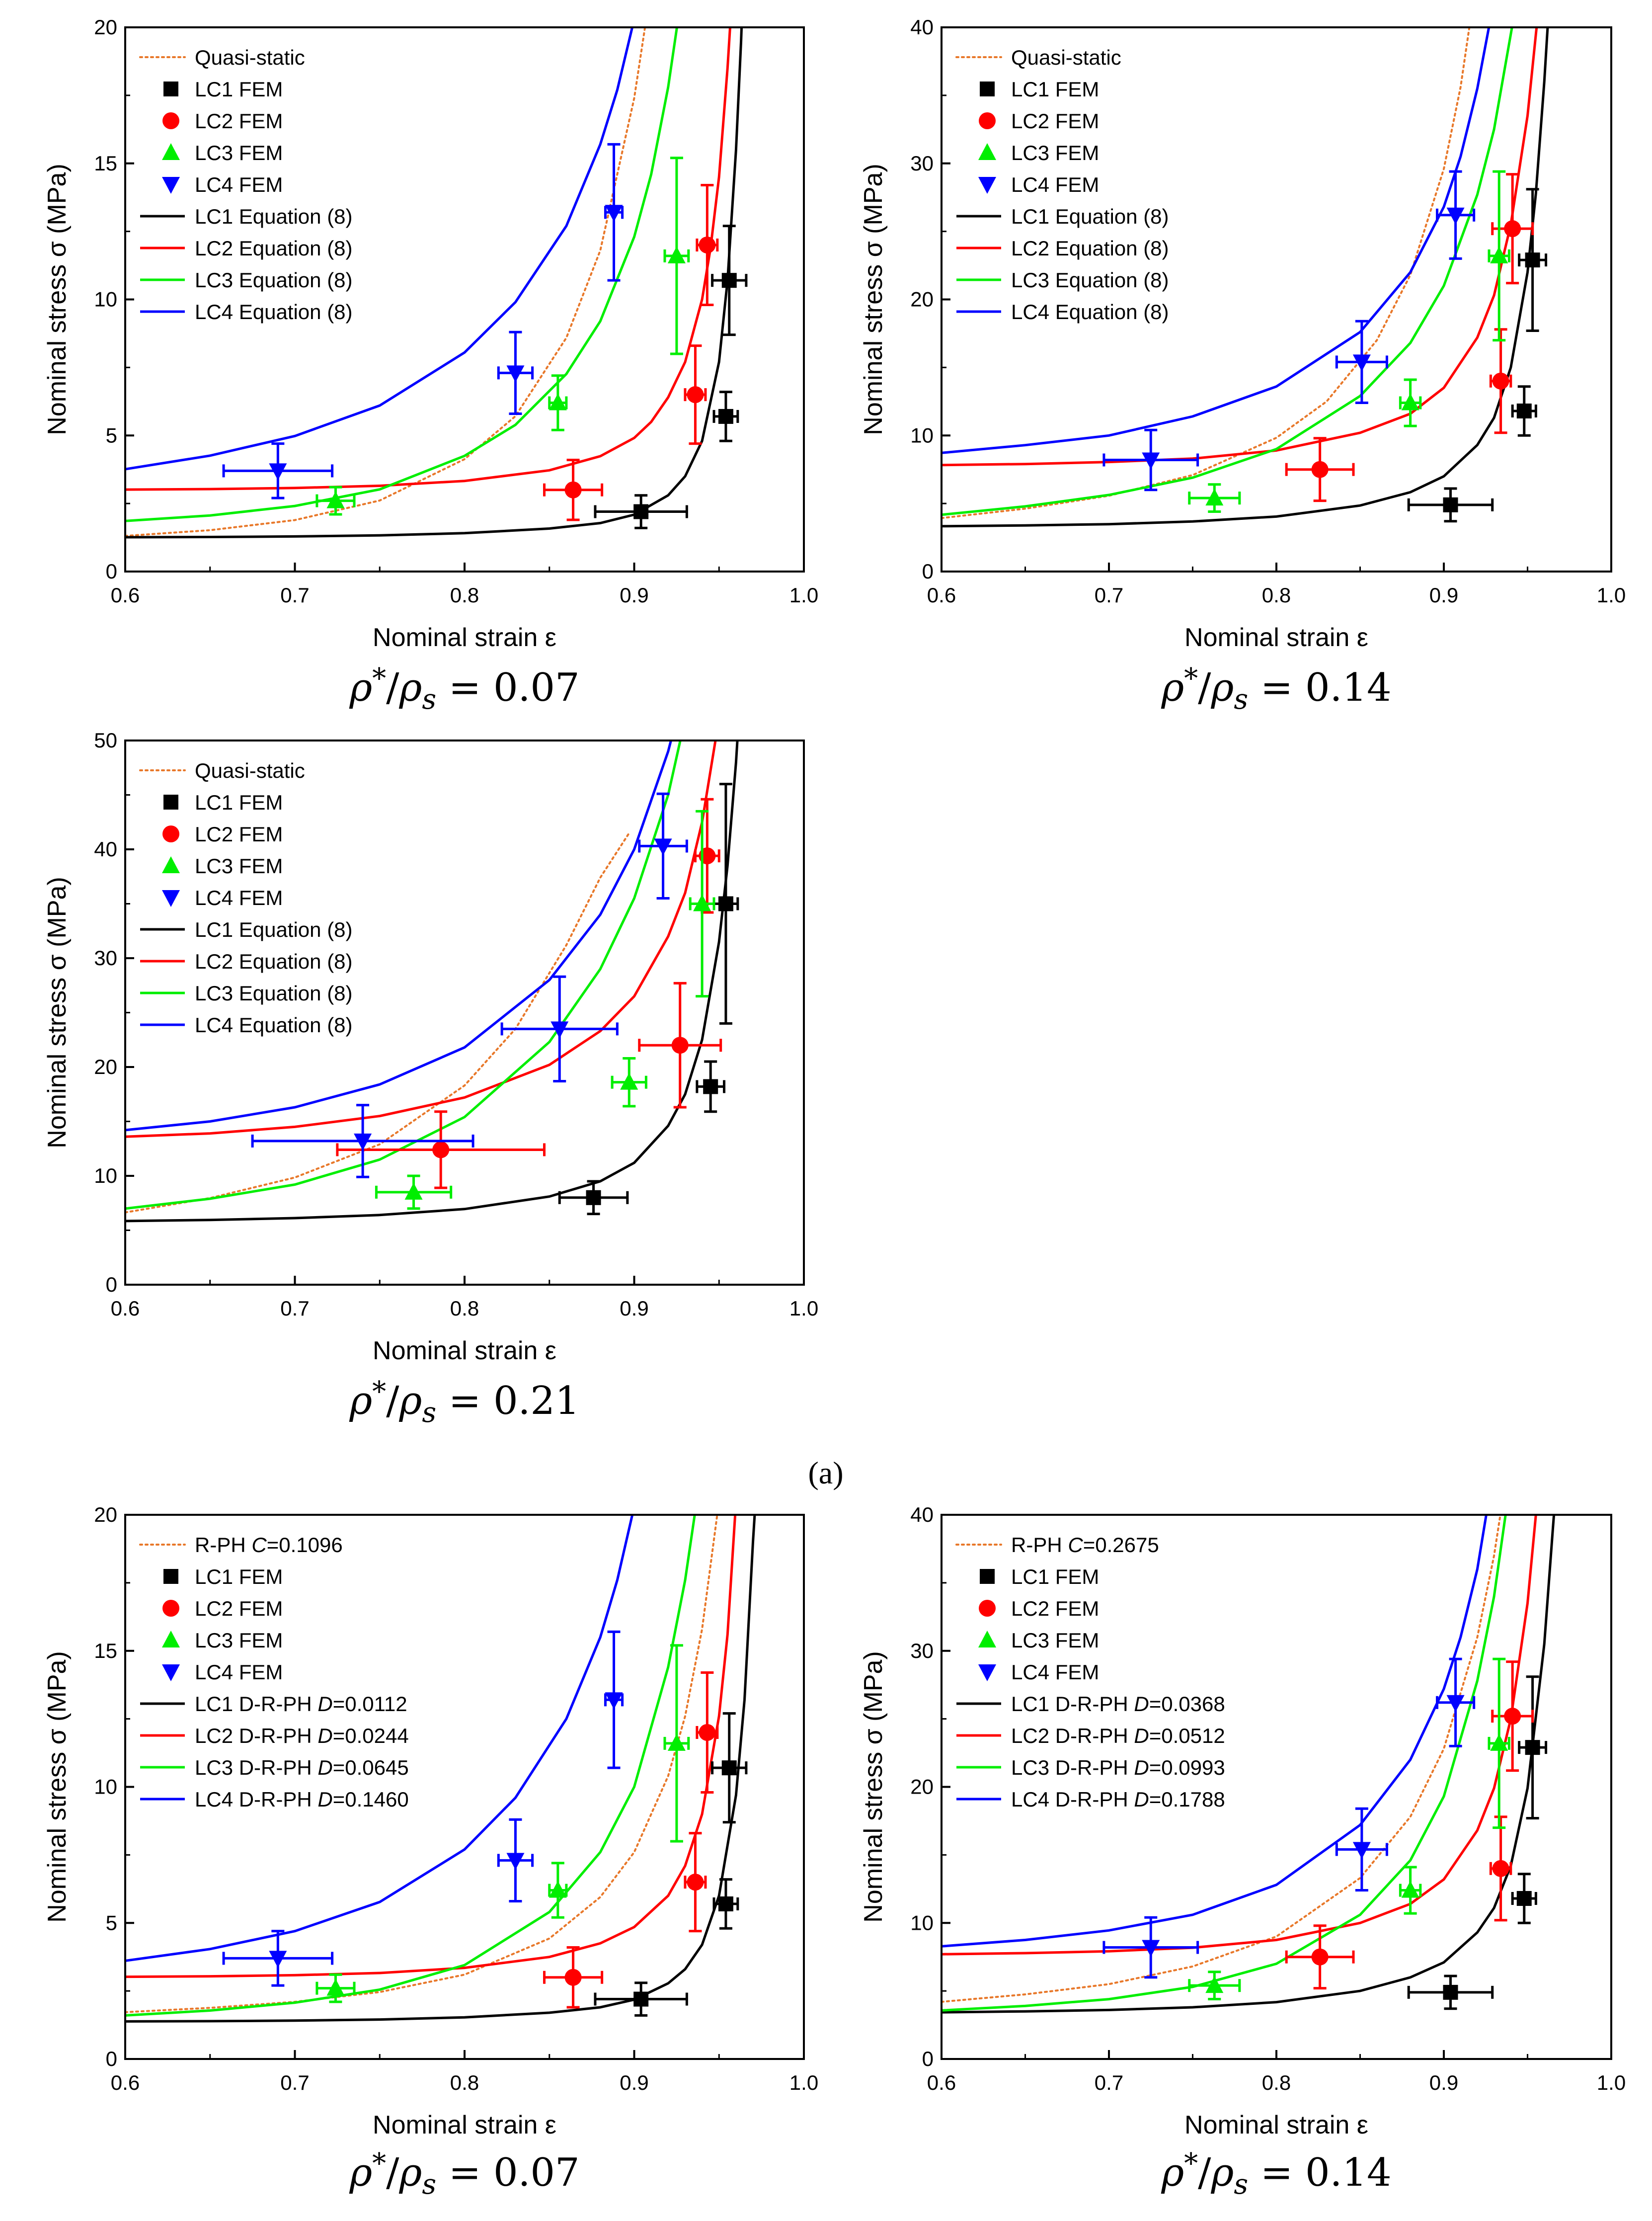  What do you see at coordinates (1085, 1545) in the screenshot?
I see `legend-label-r-ph-c-0-2675: R-PH C=0.2675` at bounding box center [1085, 1545].